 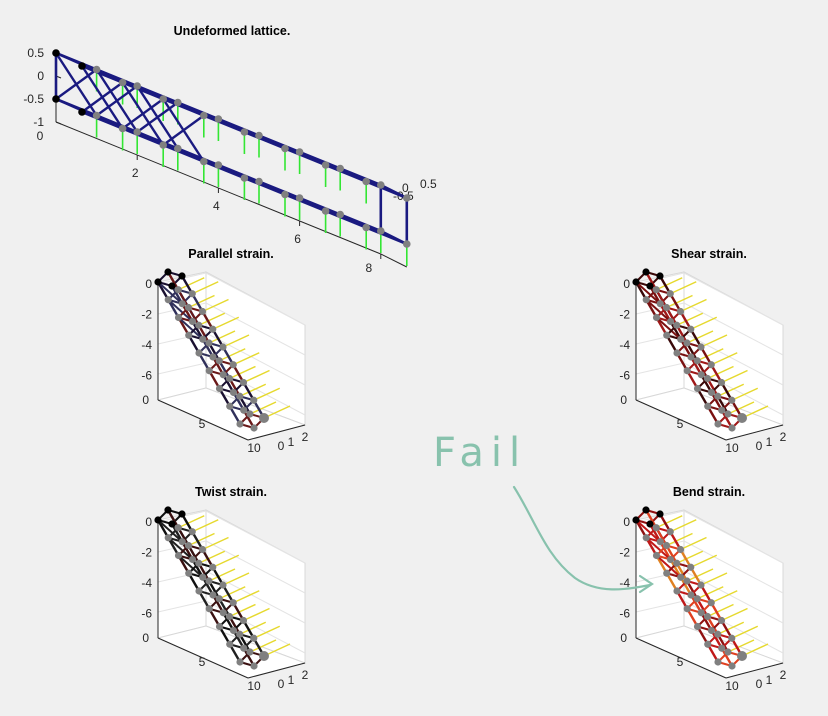 I want to click on z-tick-label: -0.5, so click(x=33, y=99).